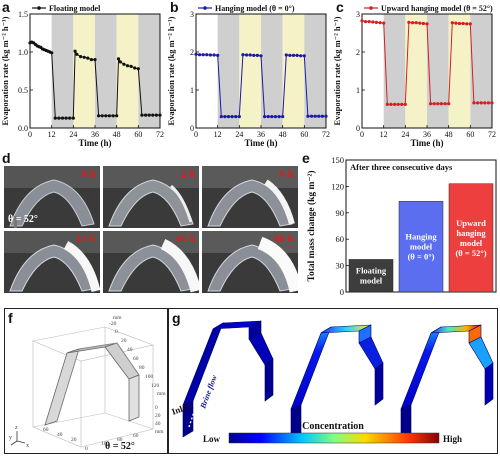 This screenshot has width=500, height=458. I want to click on chart-annotation: After three consecutive days, so click(401, 167).